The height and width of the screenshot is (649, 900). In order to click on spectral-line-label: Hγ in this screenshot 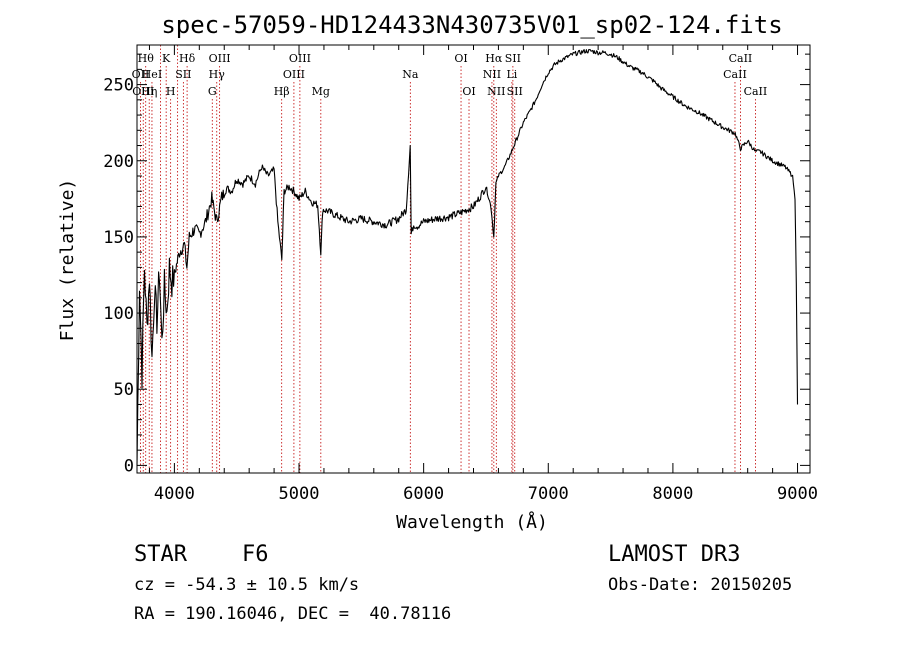, I will do `click(217, 74)`.